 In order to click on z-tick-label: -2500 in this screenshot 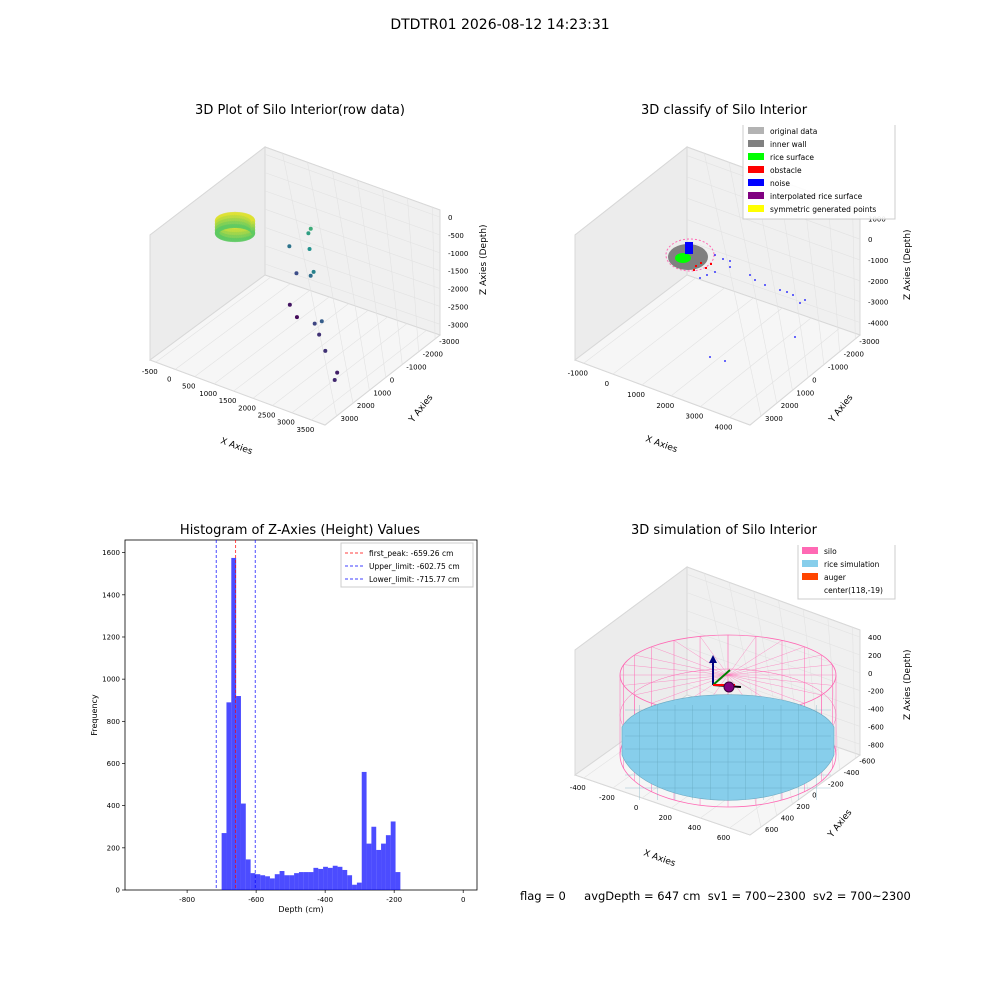, I will do `click(458, 307)`.